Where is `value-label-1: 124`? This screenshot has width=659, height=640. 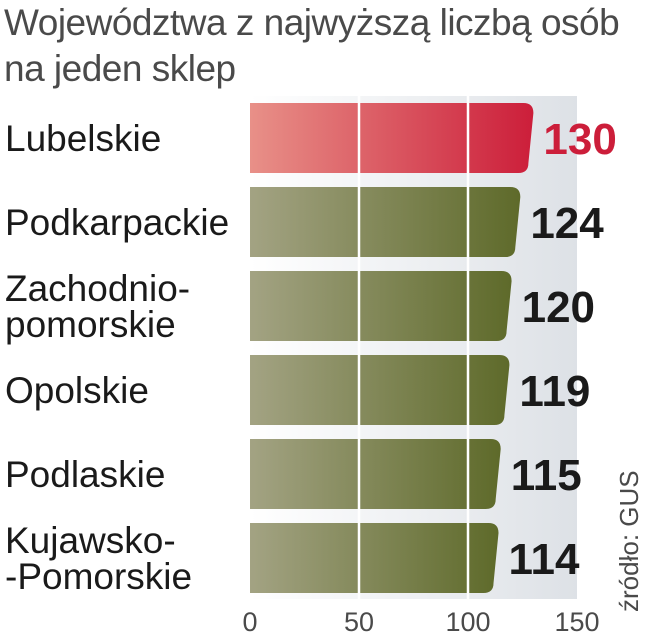
value-label-1: 124 is located at coordinates (567, 223).